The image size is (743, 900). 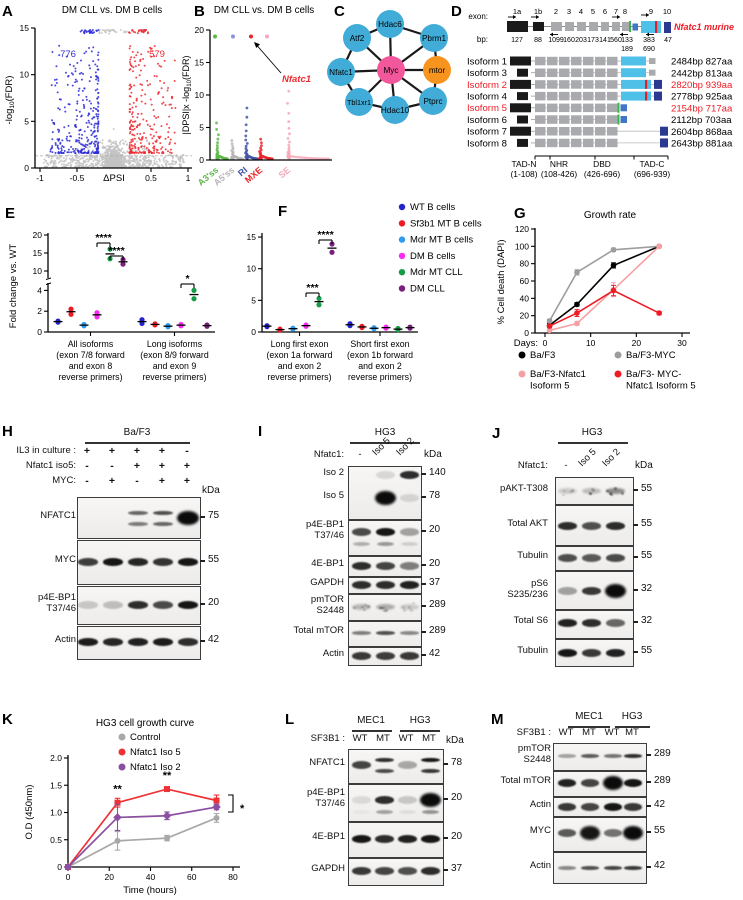 I want to click on kda-value: 55, so click(x=647, y=650).